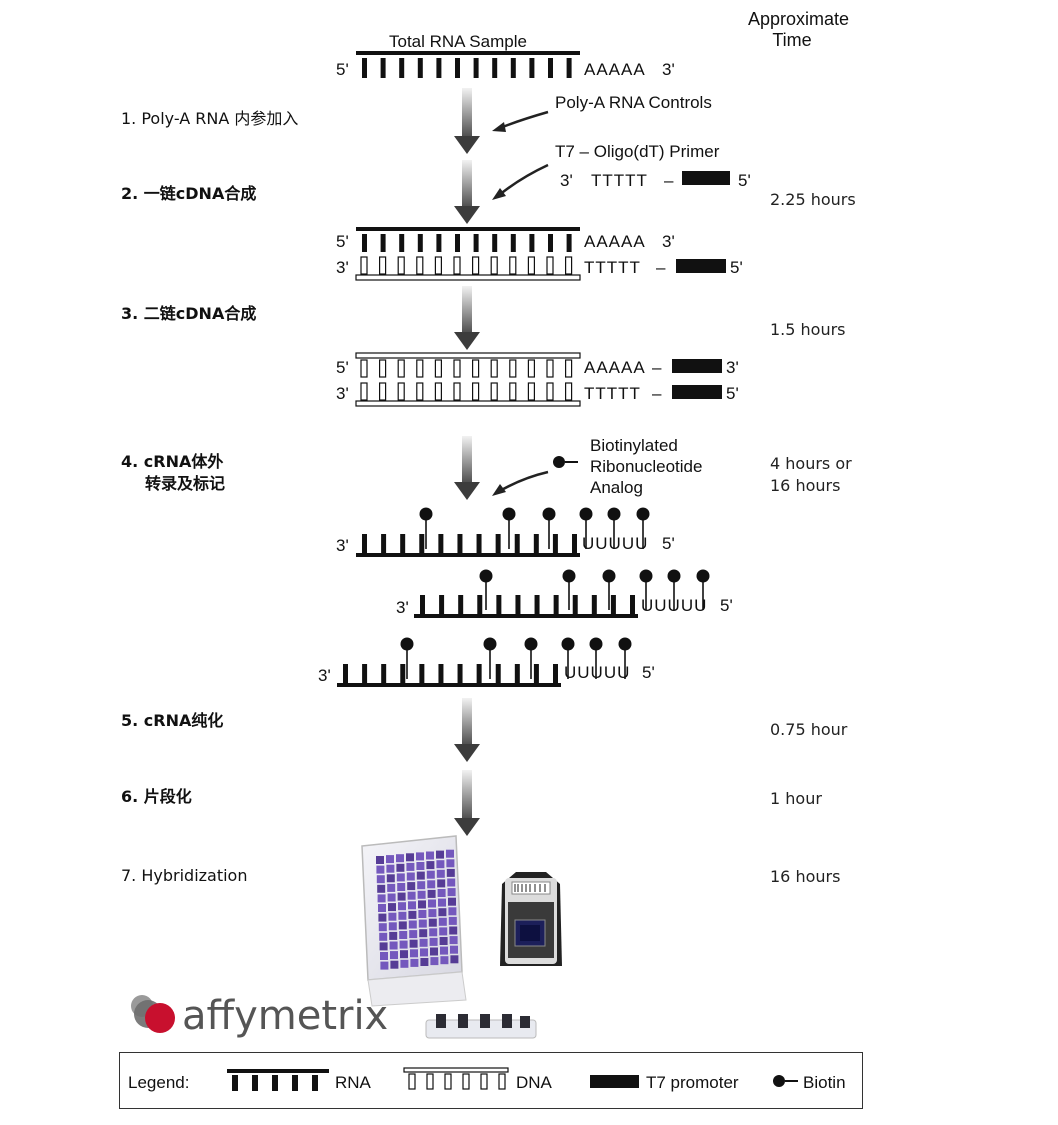  Describe the element at coordinates (509, 528) in the screenshot. I see `crna1-biotin` at that location.